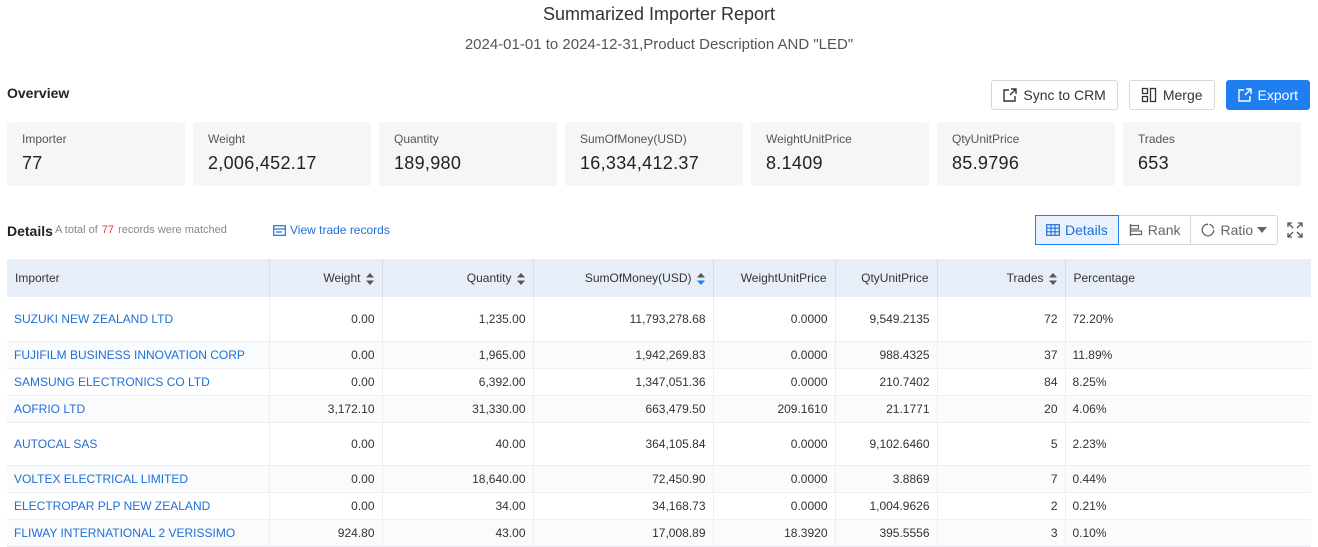  I want to click on sum-of-money-cell: 364,105.84, so click(623, 443).